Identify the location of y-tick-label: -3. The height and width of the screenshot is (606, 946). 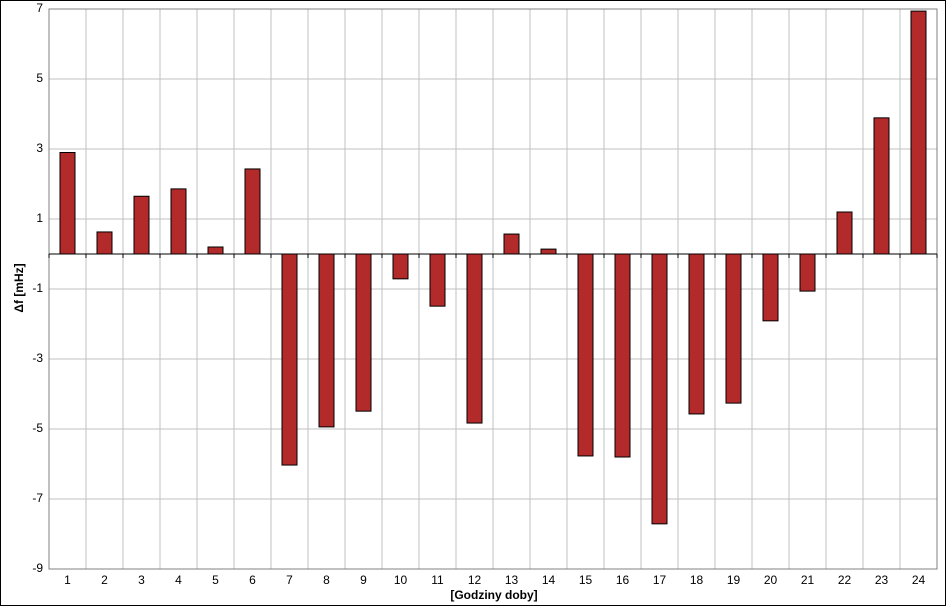
(37, 358).